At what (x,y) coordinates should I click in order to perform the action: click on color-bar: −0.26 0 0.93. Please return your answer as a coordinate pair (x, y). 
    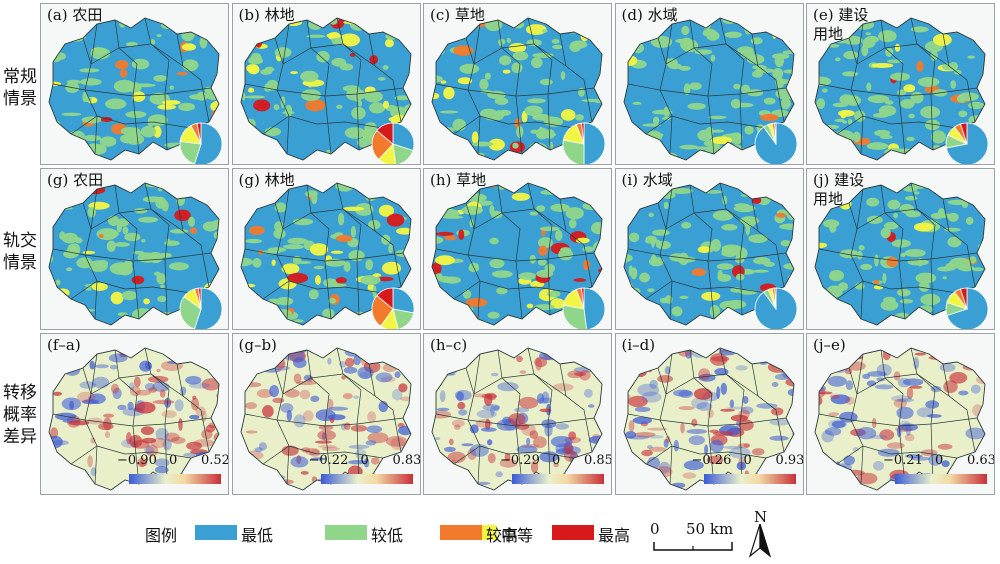
    Looking at the image, I should click on (709, 474).